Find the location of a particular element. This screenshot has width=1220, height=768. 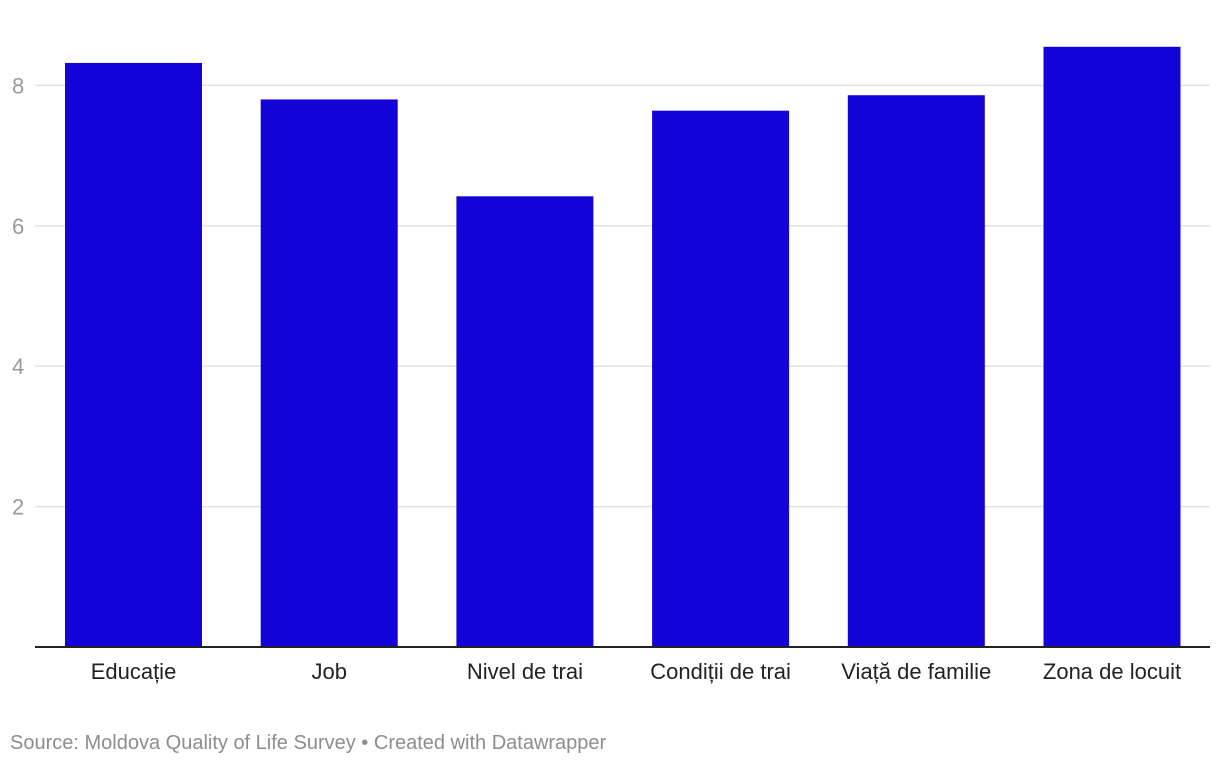

x-category-label: Zona de locuit is located at coordinates (1112, 671).